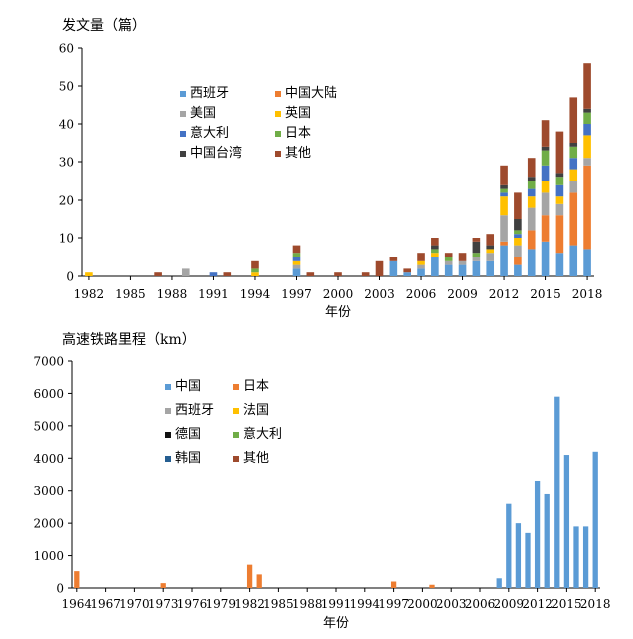 This screenshot has height=639, width=633. I want to click on bar-其他-1998, so click(310, 274).